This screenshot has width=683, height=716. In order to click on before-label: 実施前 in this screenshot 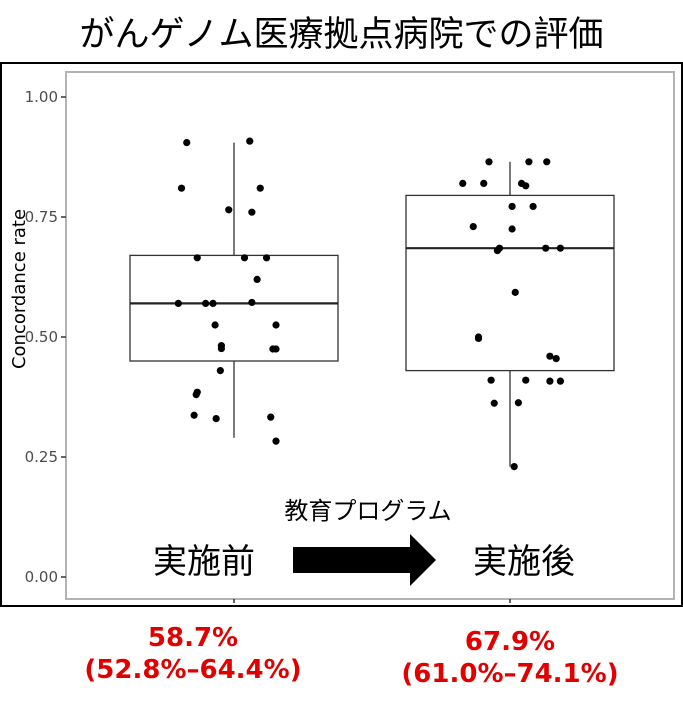, I will do `click(204, 562)`.